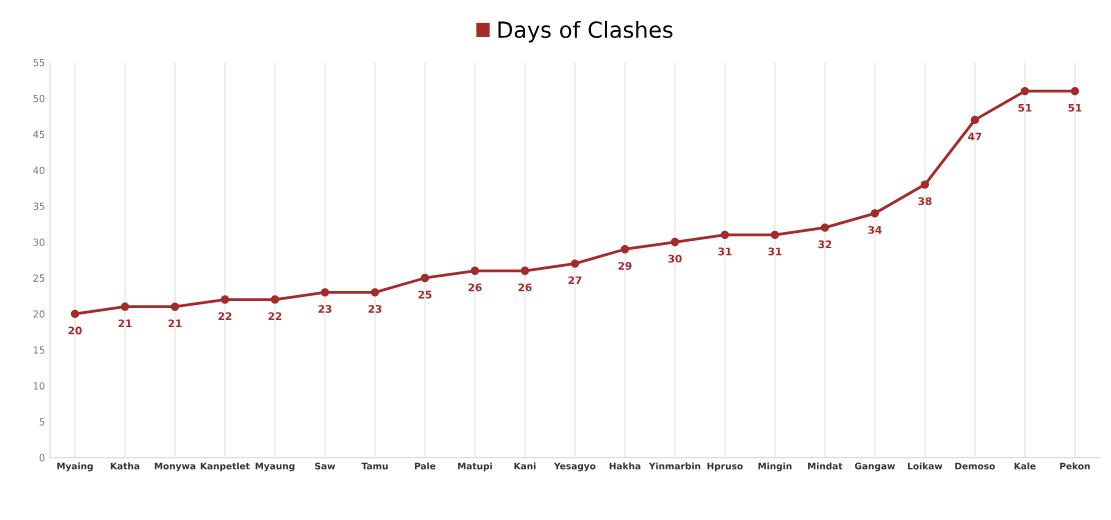  Describe the element at coordinates (475, 467) in the screenshot. I see `x-tick-label: Matupi` at that location.